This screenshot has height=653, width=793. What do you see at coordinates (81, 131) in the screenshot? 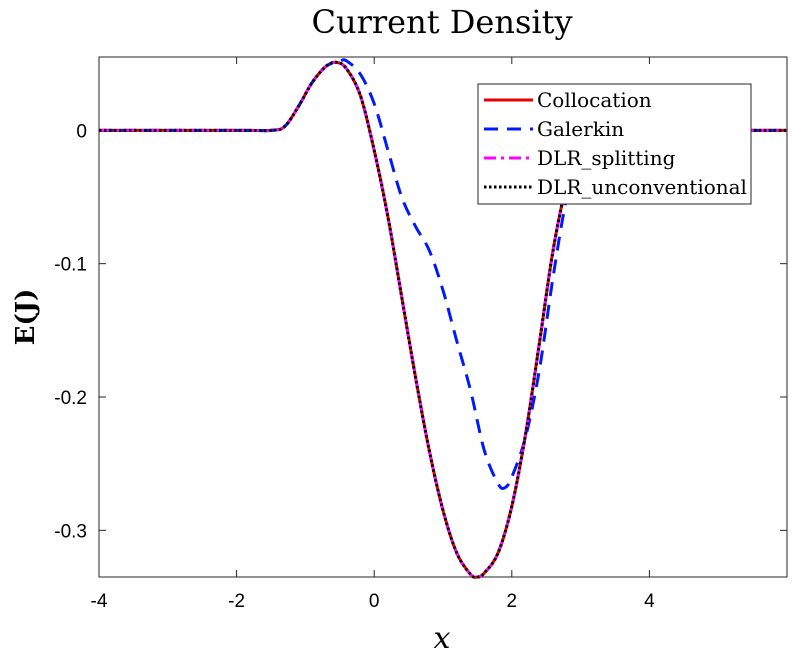
I see `y-tick-label: 0` at bounding box center [81, 131].